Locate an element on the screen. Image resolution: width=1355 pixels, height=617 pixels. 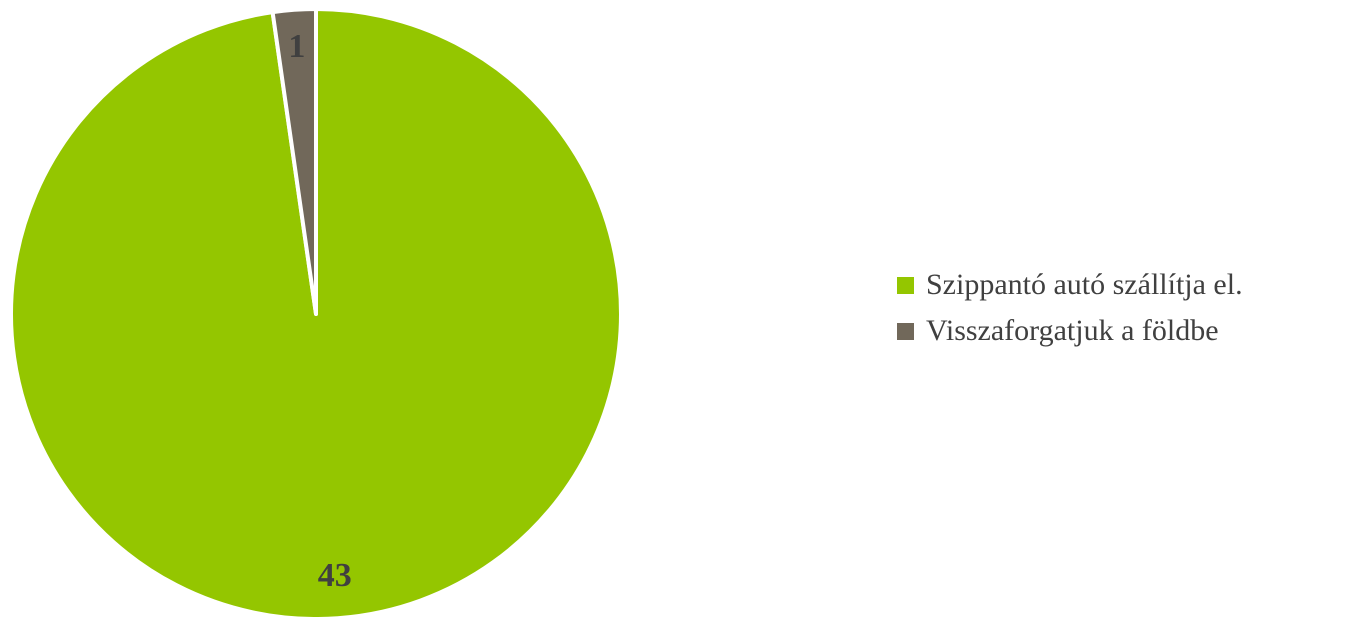
legend-label-1: Visszaforgatjuk a földbe is located at coordinates (1072, 330).